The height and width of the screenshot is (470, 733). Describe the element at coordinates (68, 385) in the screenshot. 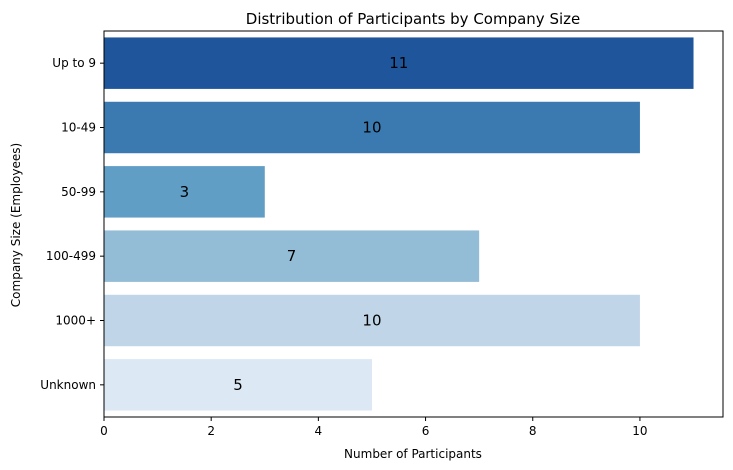

I see `y-tick-label: Unknown` at that location.